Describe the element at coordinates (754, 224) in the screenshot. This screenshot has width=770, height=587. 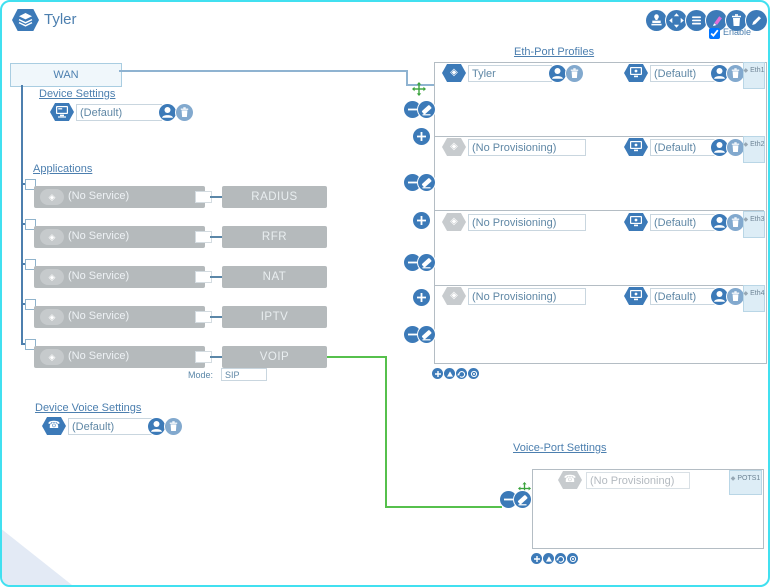
I see `tab-eth3: ◆ Eth3` at that location.